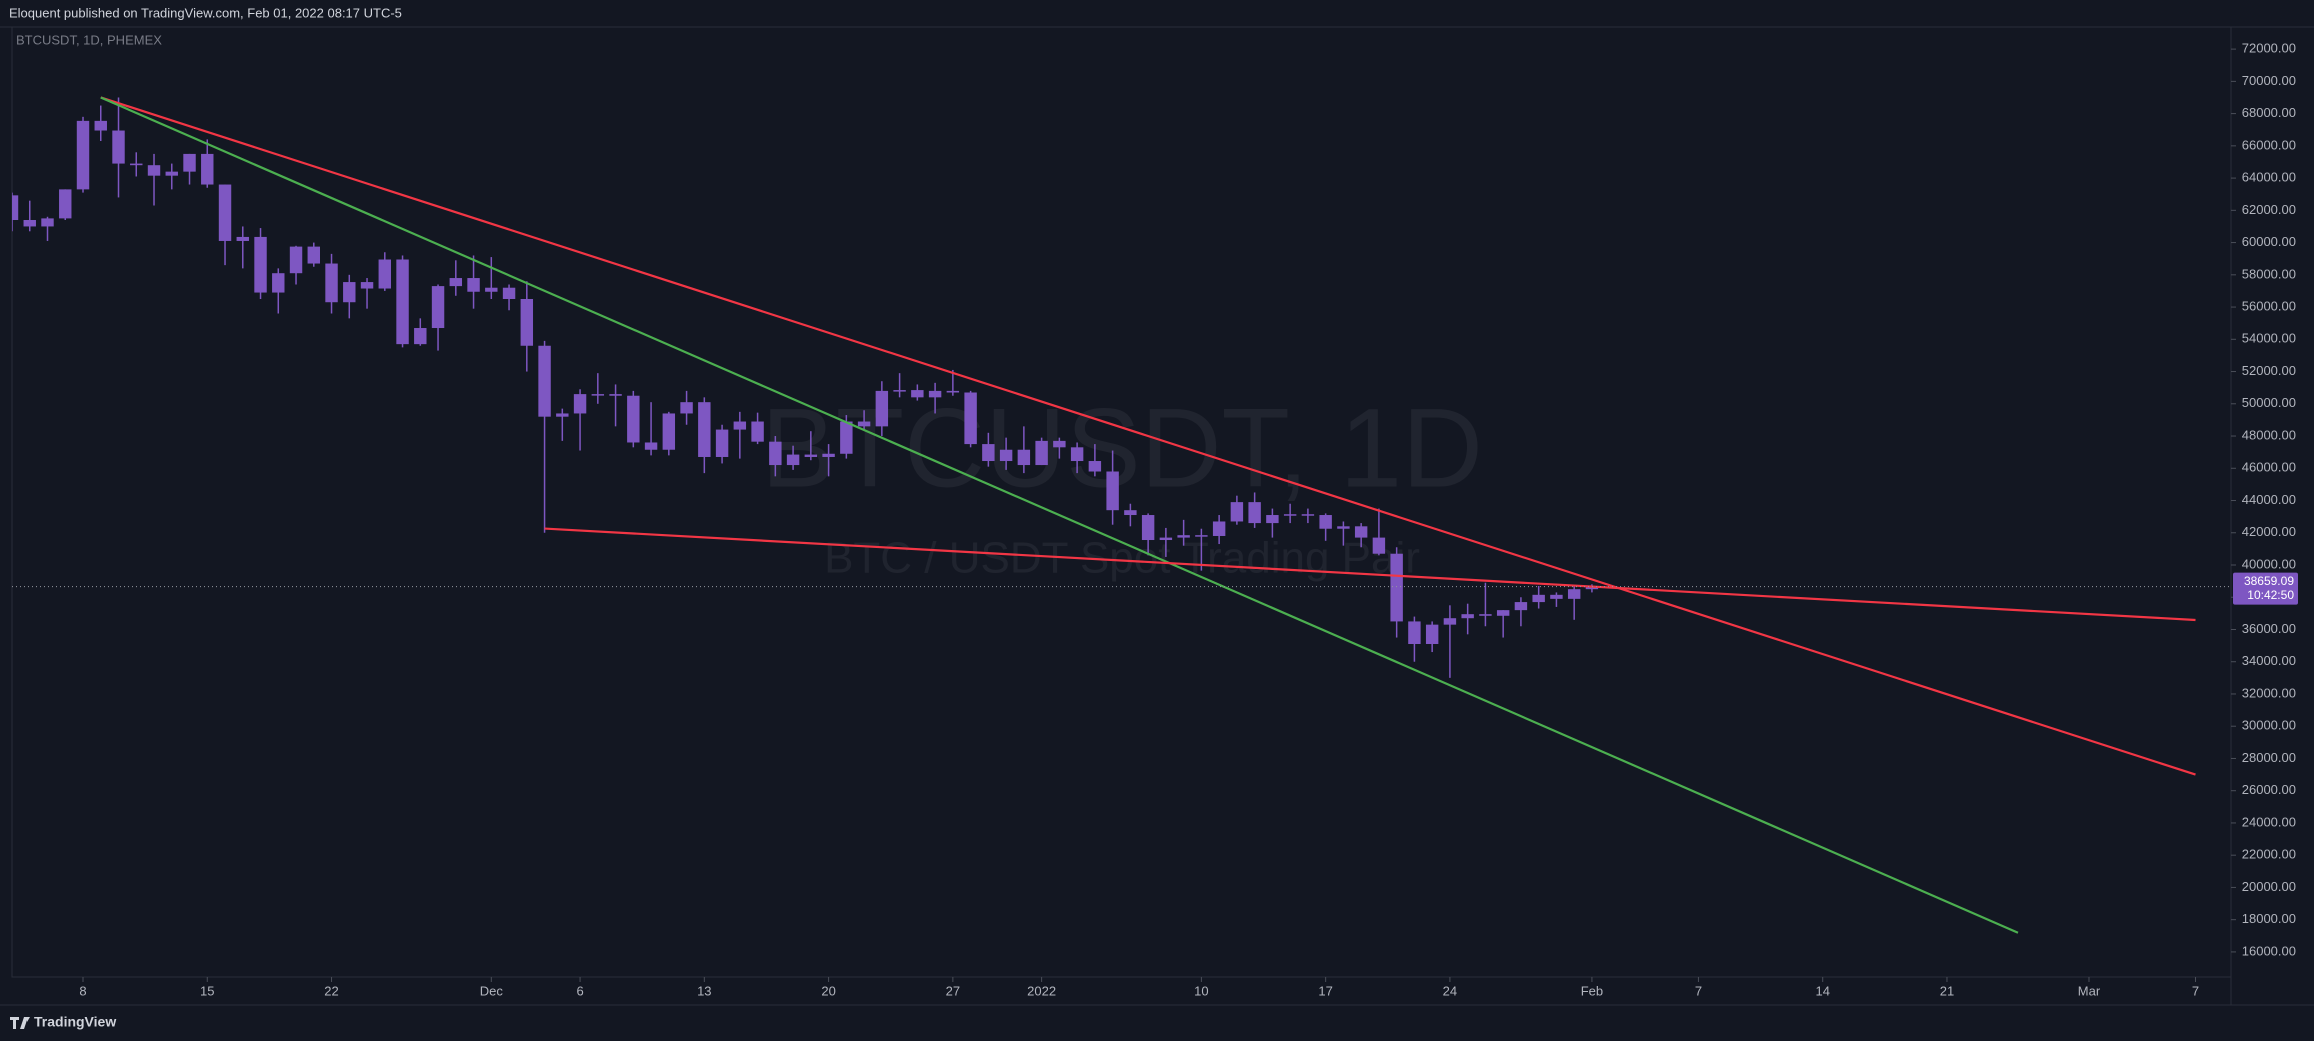  What do you see at coordinates (2269, 628) in the screenshot?
I see `y-tick-label: 36000.00` at bounding box center [2269, 628].